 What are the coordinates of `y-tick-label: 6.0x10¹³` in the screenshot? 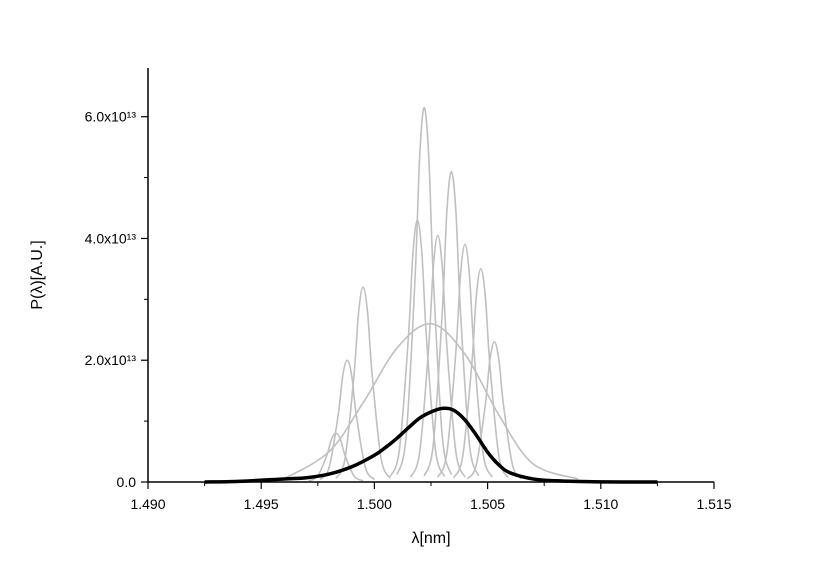 It's located at (111, 117).